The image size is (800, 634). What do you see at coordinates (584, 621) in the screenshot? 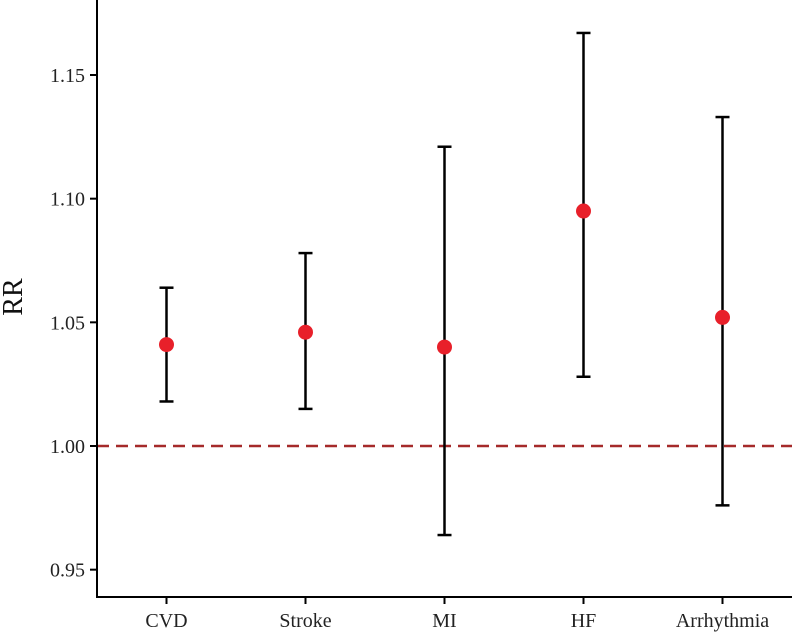
I see `x-tick-label: HF` at bounding box center [584, 621].